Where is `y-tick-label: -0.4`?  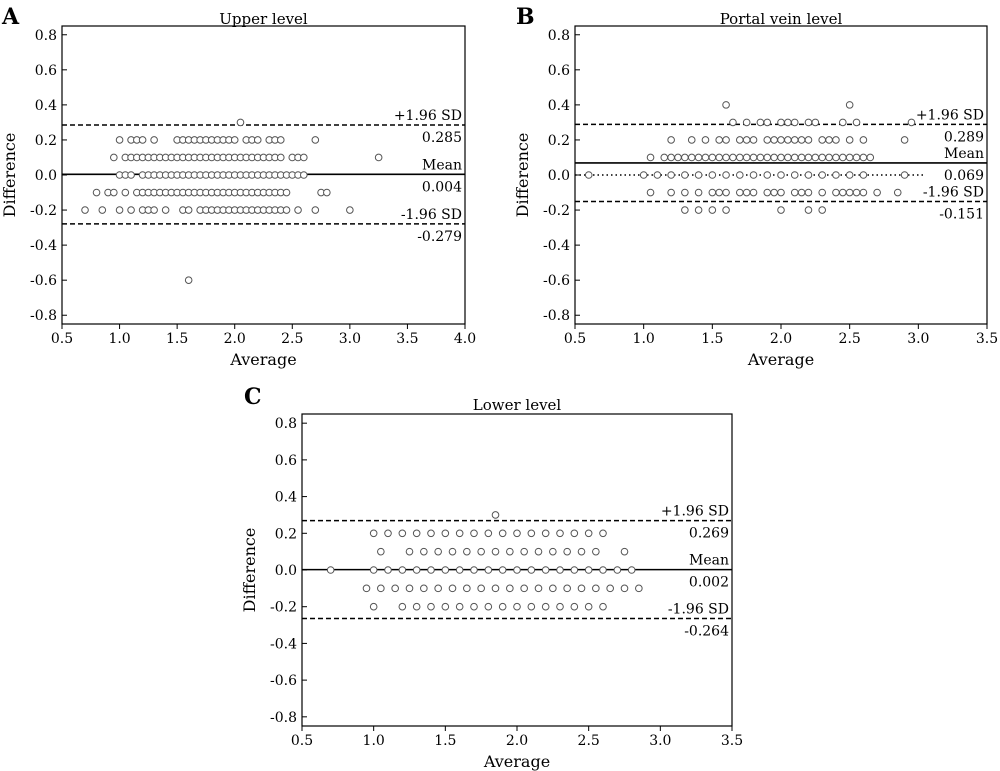
y-tick-label: -0.4 is located at coordinates (283, 644).